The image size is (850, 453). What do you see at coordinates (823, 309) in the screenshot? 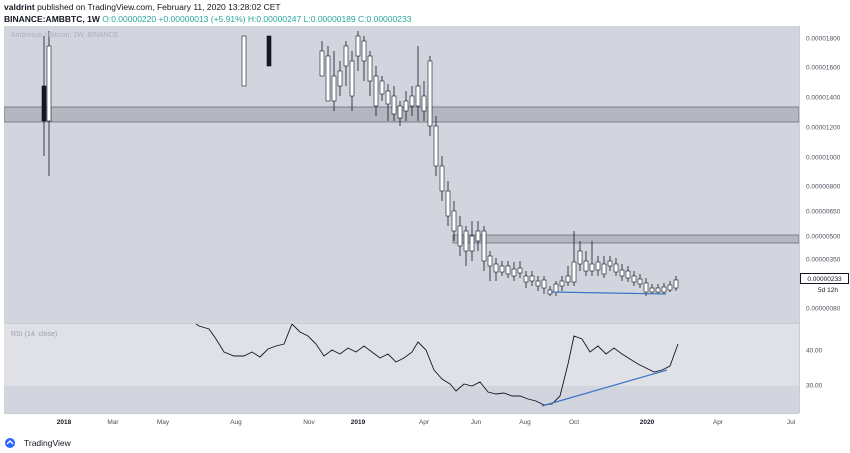
I see `price-tick: 0.00000080` at bounding box center [823, 309].